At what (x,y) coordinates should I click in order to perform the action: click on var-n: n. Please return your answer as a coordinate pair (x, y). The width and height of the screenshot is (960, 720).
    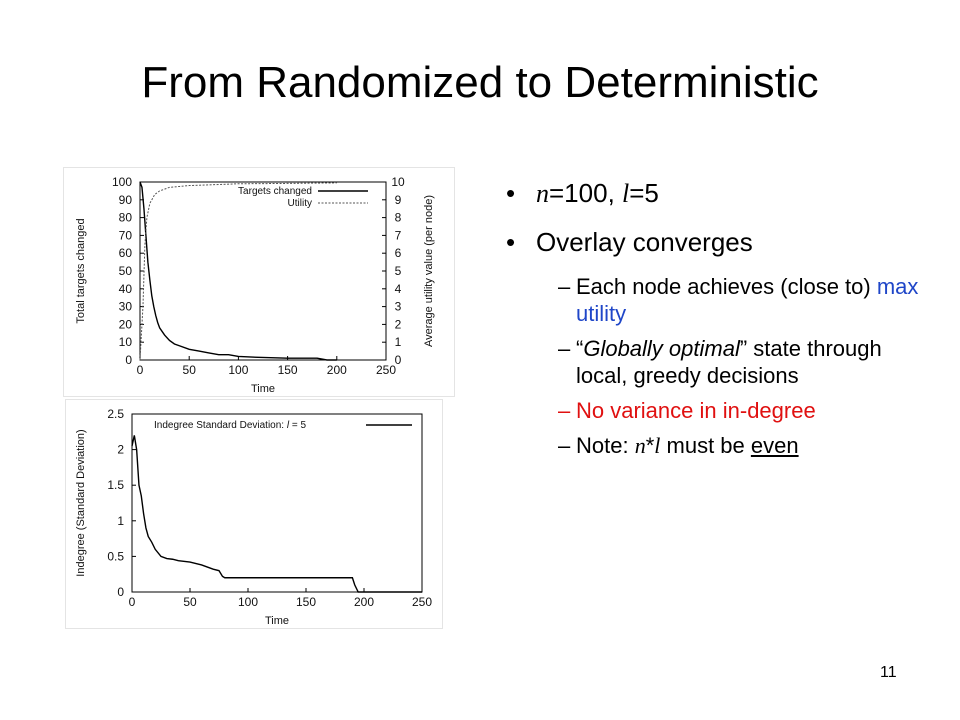
    Looking at the image, I should click on (542, 193).